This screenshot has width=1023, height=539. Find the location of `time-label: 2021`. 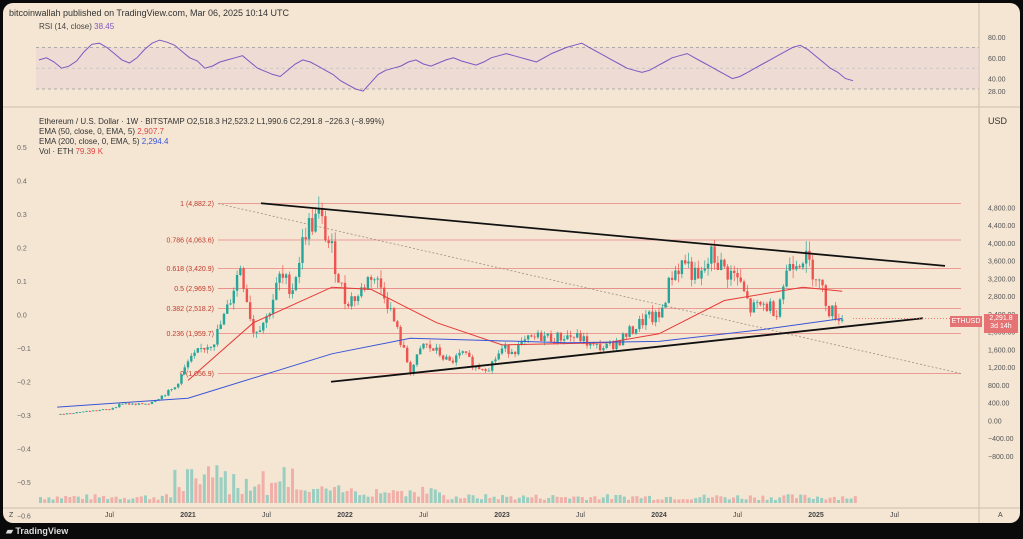

time-label: 2021 is located at coordinates (188, 515).